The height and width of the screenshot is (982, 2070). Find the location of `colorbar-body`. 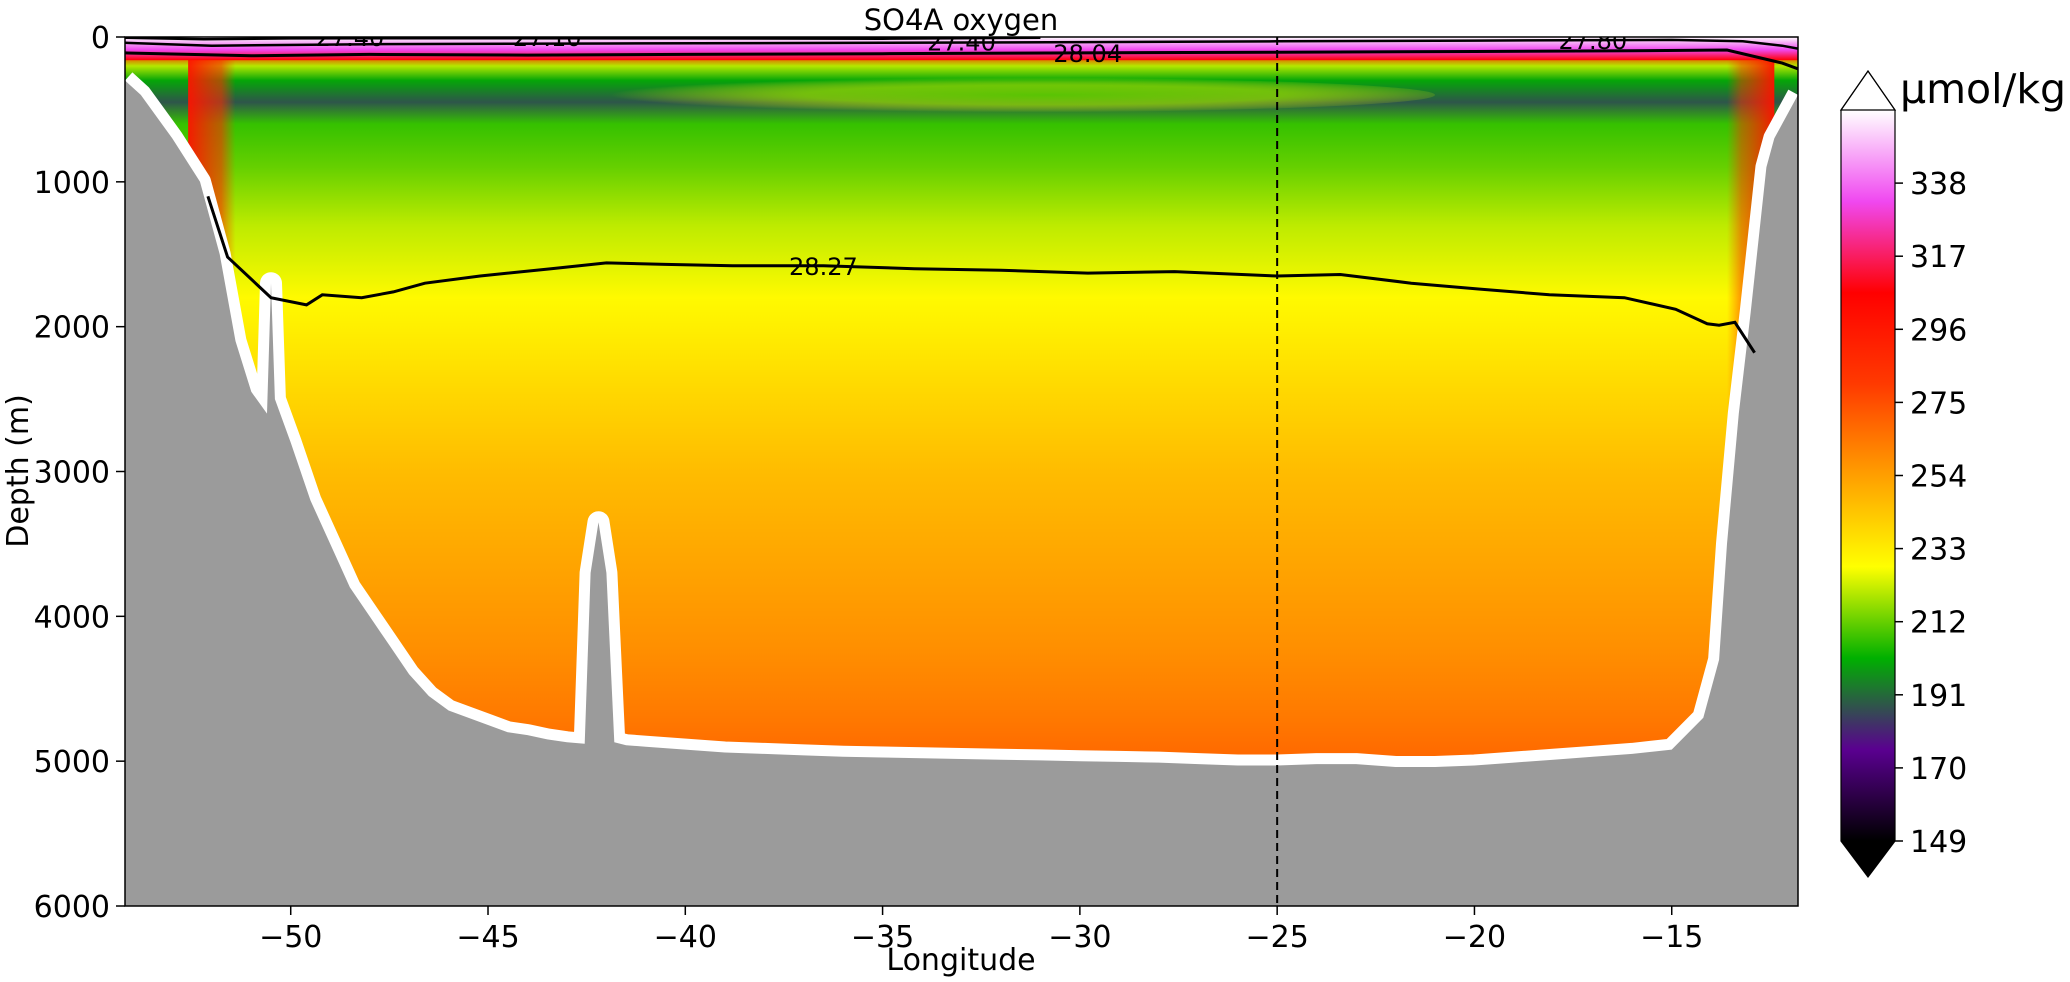

colorbar-body is located at coordinates (1868, 475).